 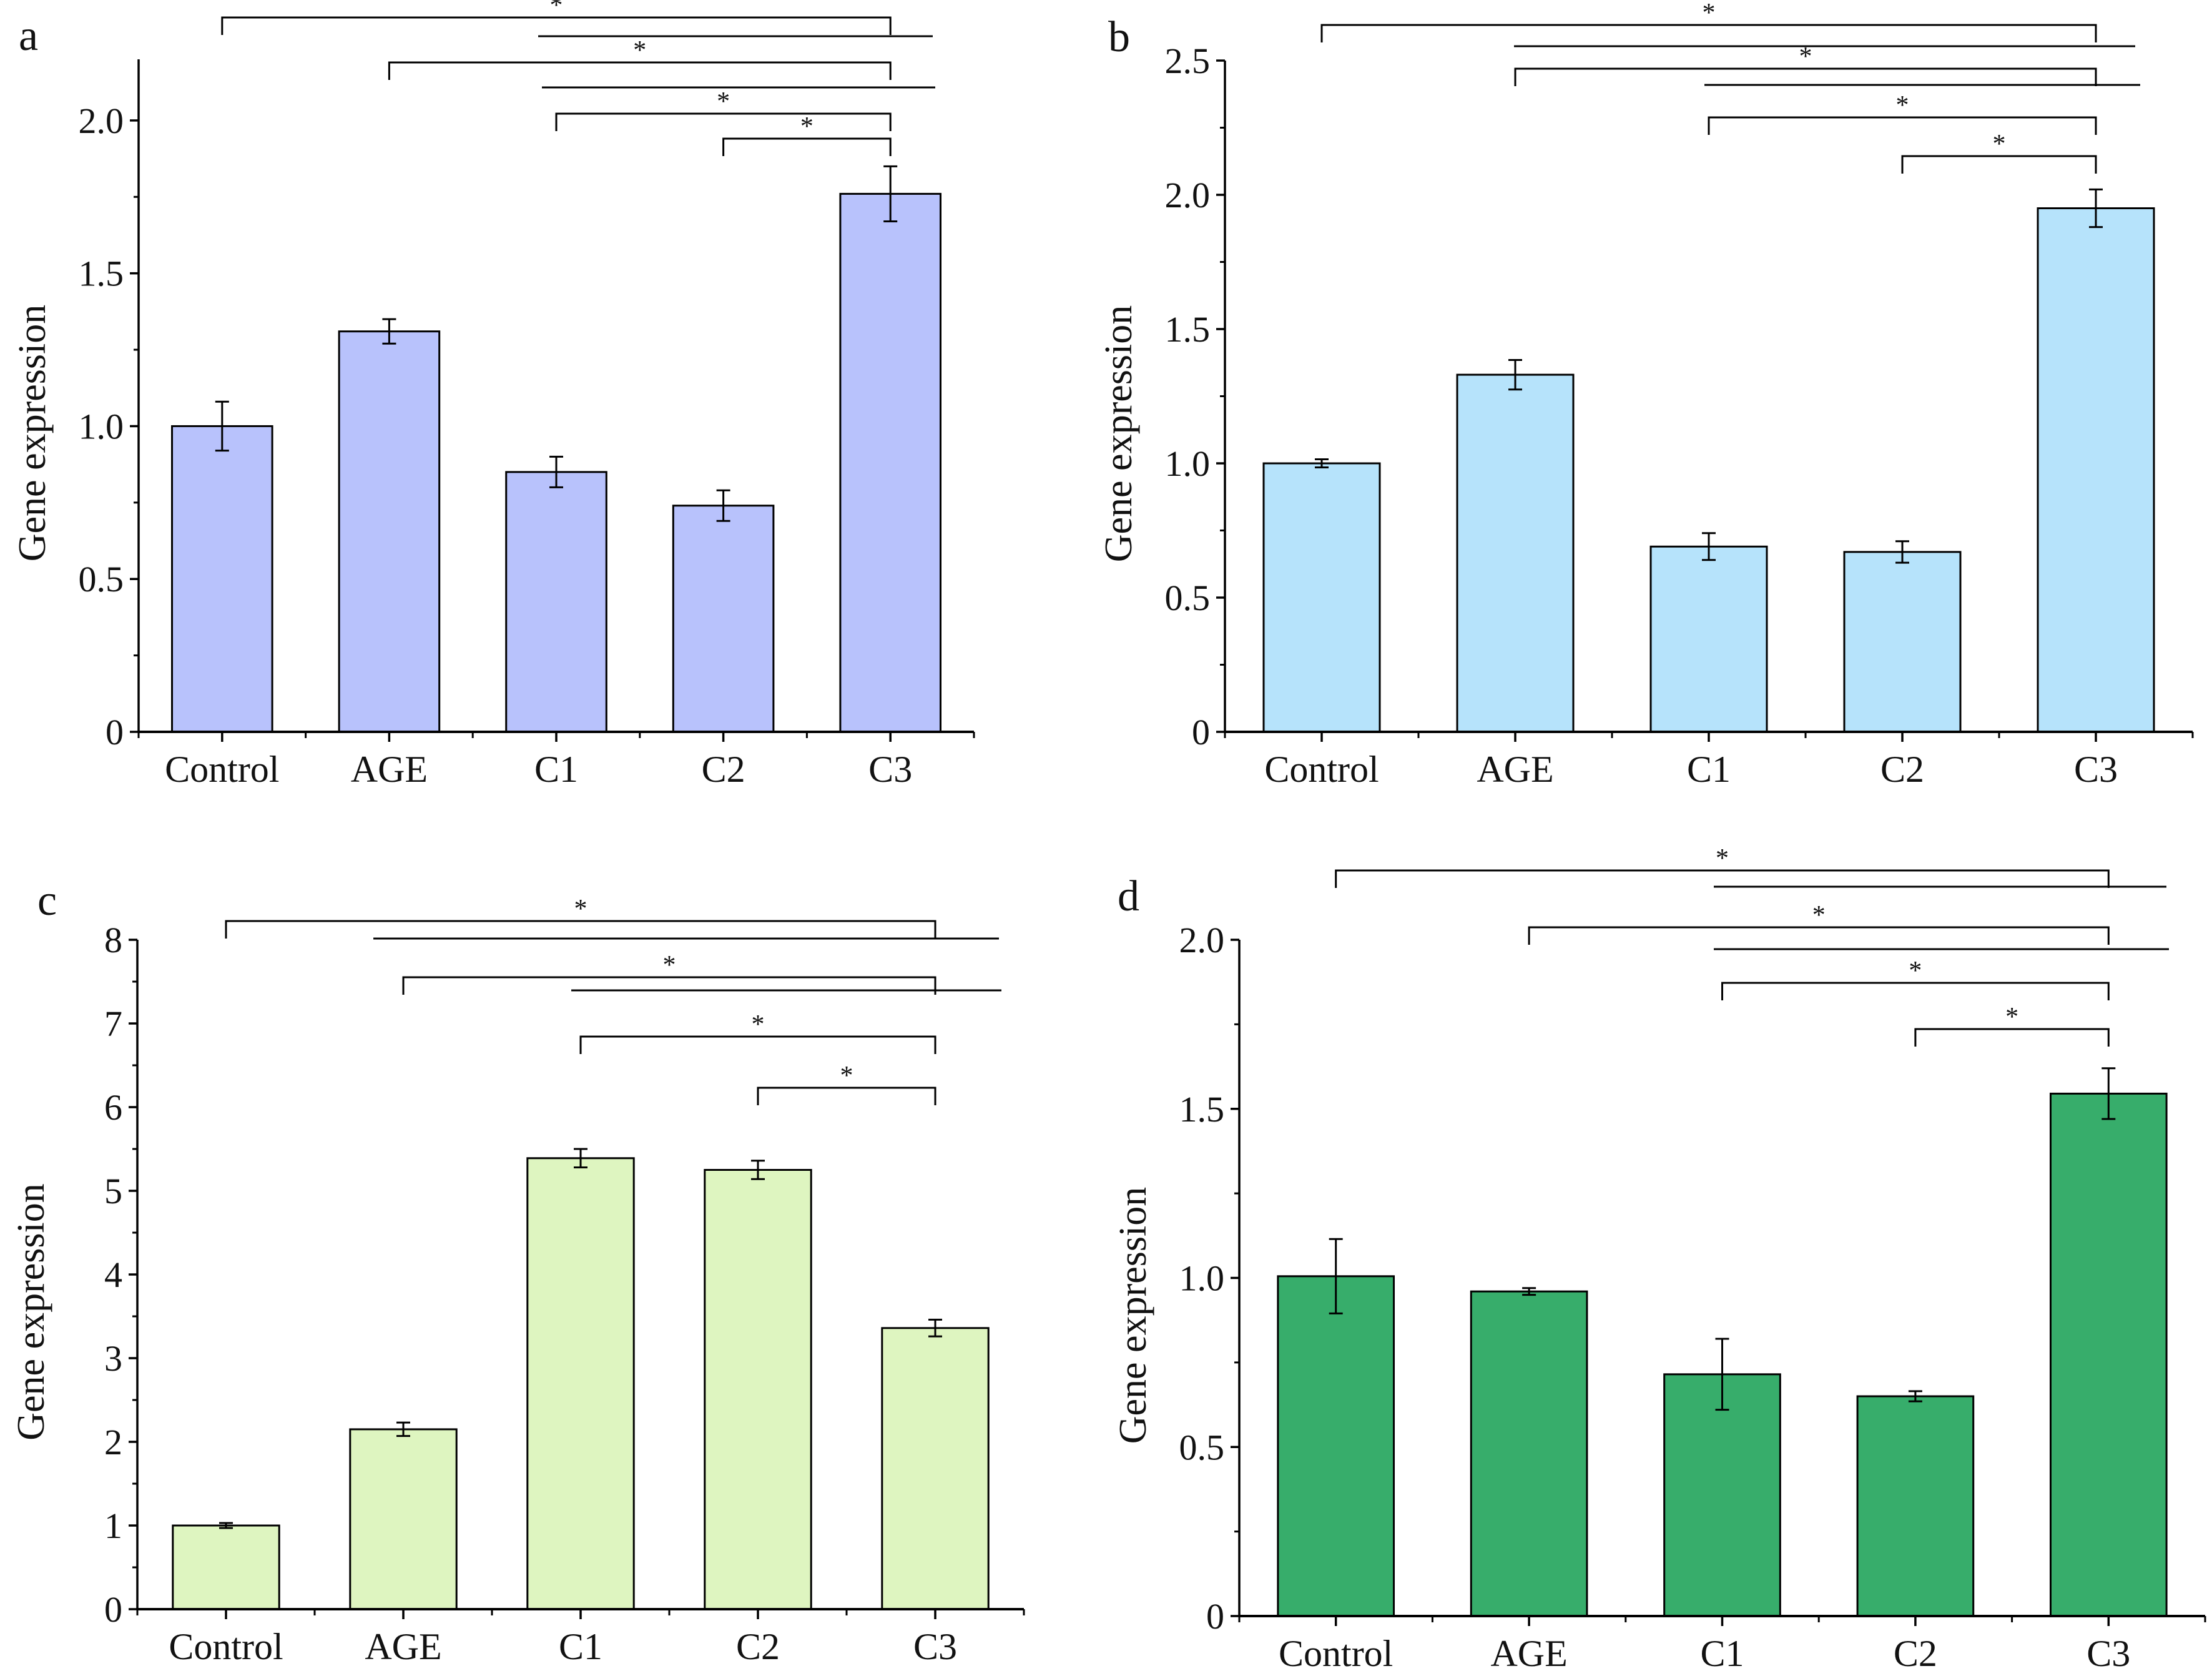 What do you see at coordinates (1336, 1446) in the screenshot?
I see `bar-control` at bounding box center [1336, 1446].